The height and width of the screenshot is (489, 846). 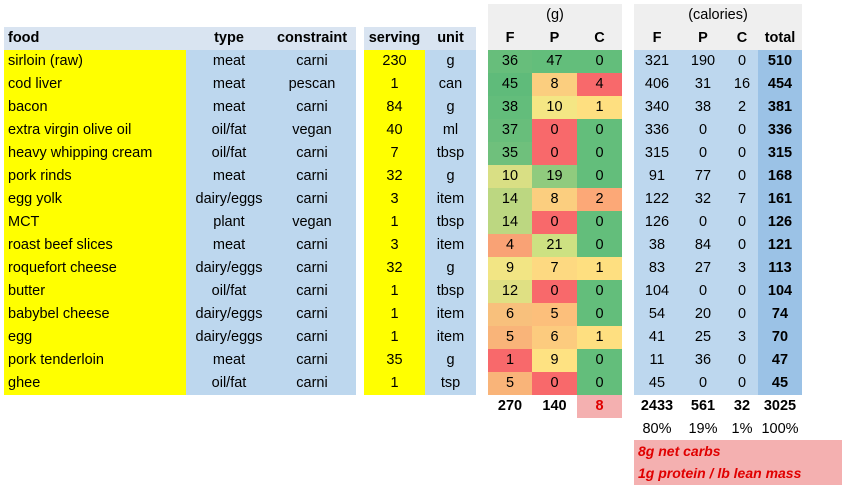 I want to click on food-cell: sirloin (raw), so click(x=45, y=61).